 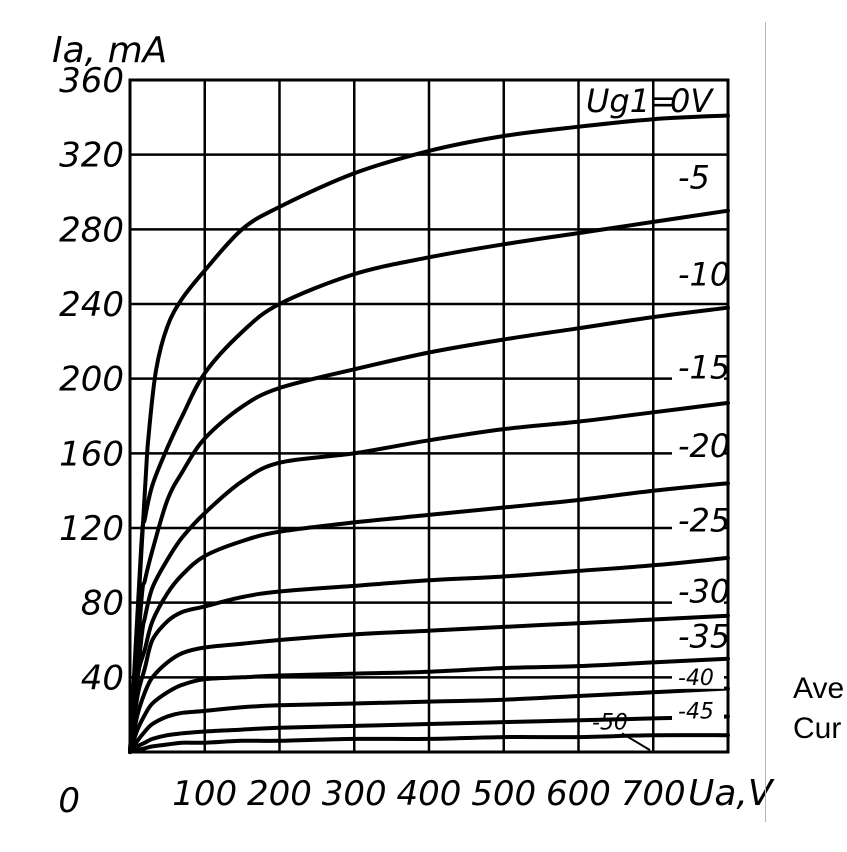 I want to click on series-label: -10, so click(x=704, y=274).